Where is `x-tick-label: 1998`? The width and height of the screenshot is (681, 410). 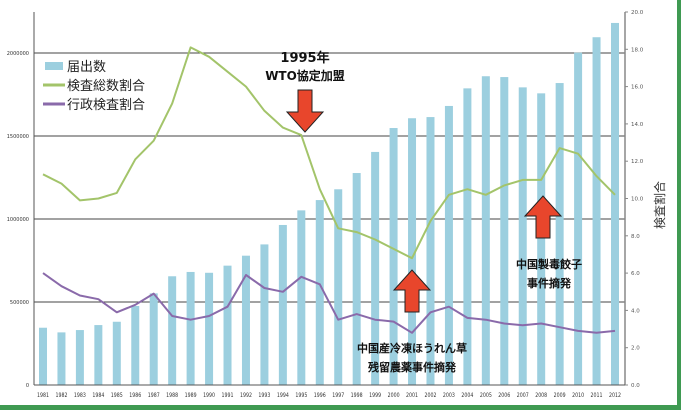
x-tick-label: 1998 is located at coordinates (357, 395).